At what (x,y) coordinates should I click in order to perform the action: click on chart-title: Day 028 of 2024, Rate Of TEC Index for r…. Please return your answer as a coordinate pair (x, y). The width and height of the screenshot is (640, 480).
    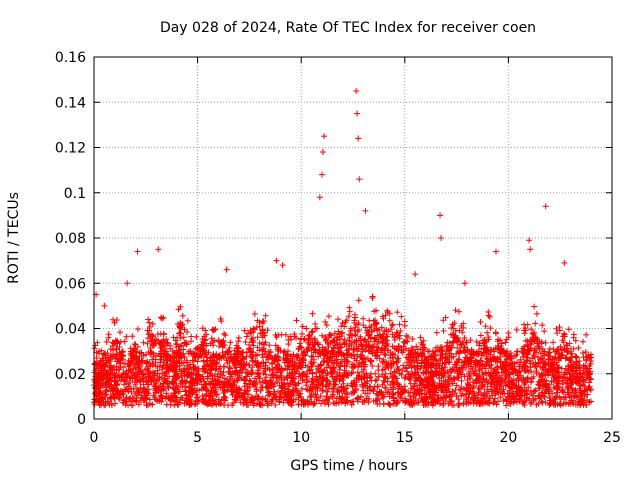
    Looking at the image, I should click on (348, 28).